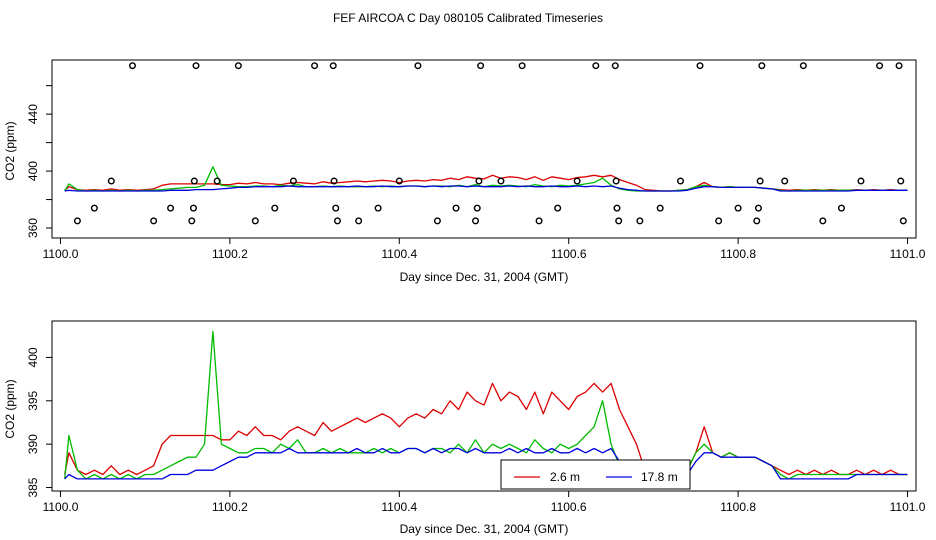  Describe the element at coordinates (33, 114) in the screenshot. I see `top-y-tick-label: 440` at that location.